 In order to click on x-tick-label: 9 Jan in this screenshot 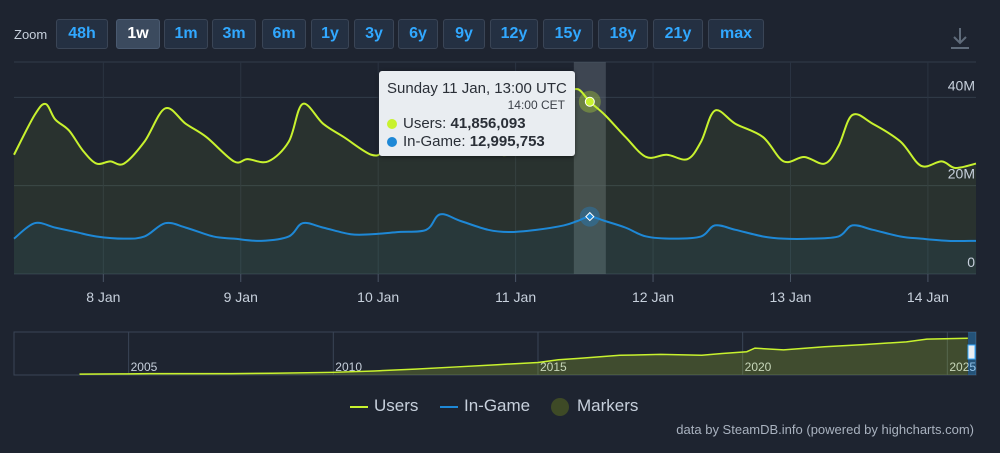, I will do `click(241, 297)`.